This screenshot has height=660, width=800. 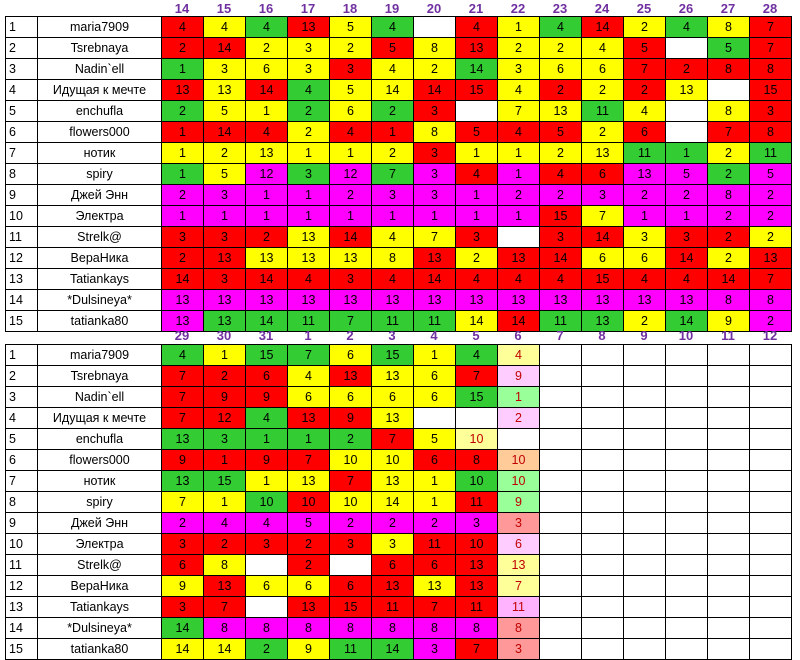 I want to click on table-row: 10 Электра 3 2 3 2 3 3 11 10 6, so click(x=398, y=544).